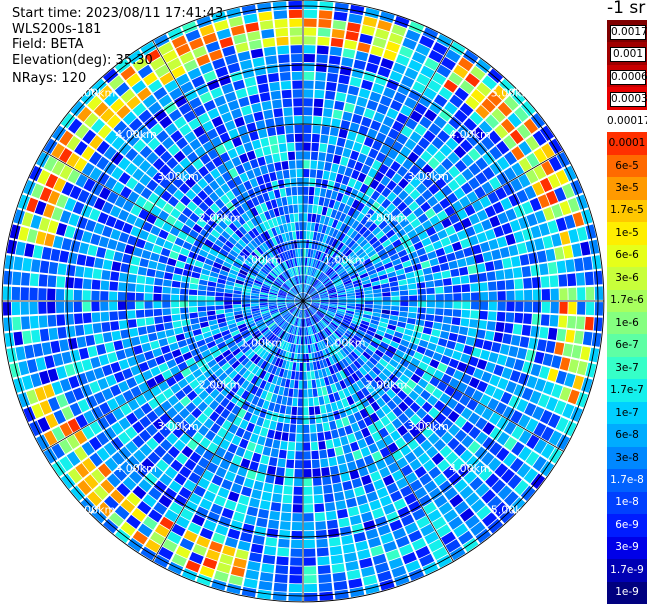 The height and width of the screenshot is (607, 647). What do you see at coordinates (627, 367) in the screenshot?
I see `colorbar-label: 3e-7` at bounding box center [627, 367].